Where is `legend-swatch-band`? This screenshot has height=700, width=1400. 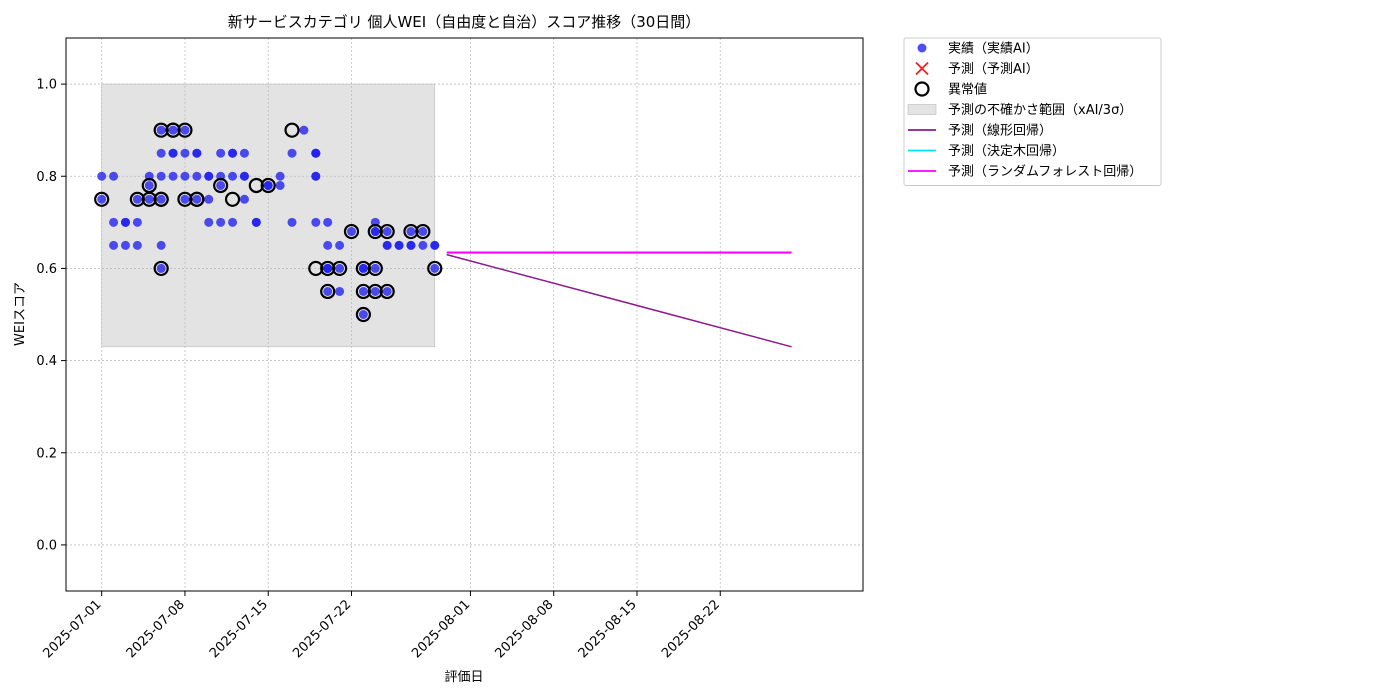
legend-swatch-band is located at coordinates (922, 109).